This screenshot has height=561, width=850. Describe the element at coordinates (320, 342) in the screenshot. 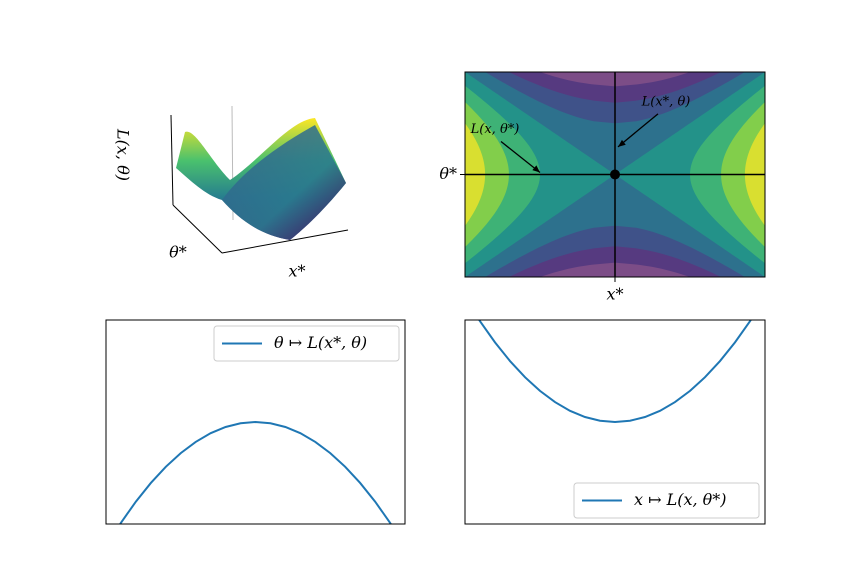

I see `legend-label: θ ↦ L(x*, θ)` at that location.